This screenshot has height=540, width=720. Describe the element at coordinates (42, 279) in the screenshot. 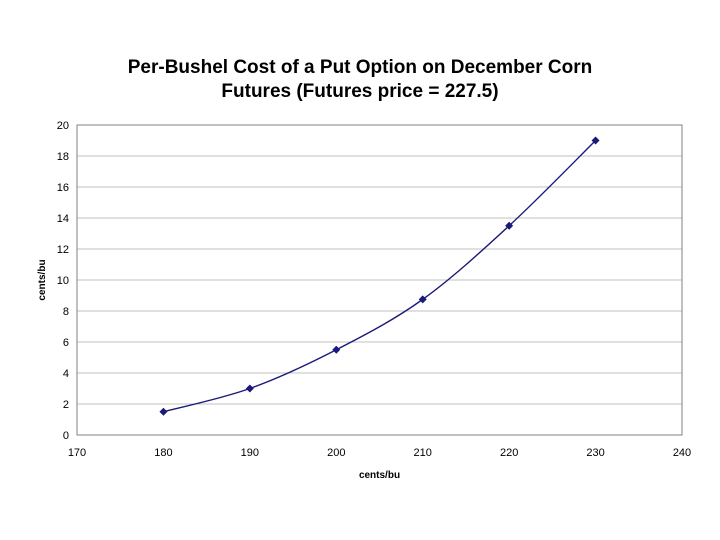

I see `y-axis-title: cents/bu` at that location.